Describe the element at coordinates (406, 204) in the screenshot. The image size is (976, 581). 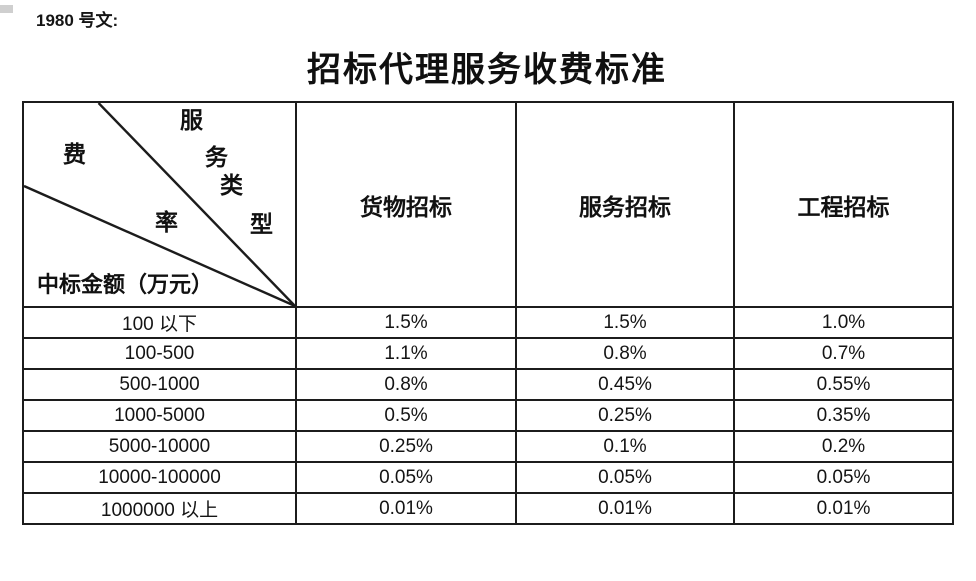
I see `column-header-goods: 货物招标` at that location.